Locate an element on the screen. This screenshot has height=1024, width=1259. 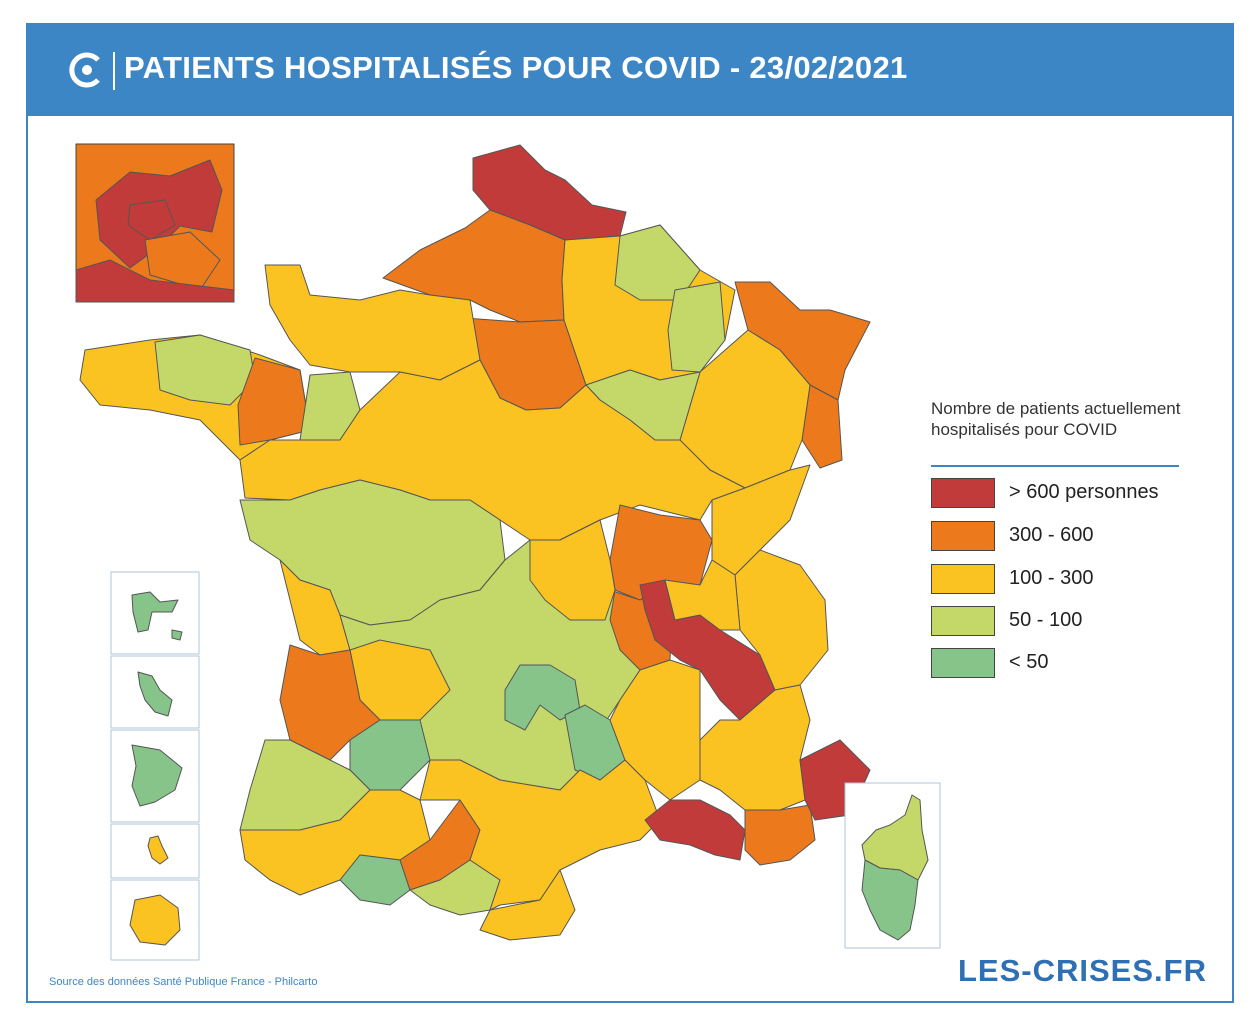
paris-inset is located at coordinates (155, 223).